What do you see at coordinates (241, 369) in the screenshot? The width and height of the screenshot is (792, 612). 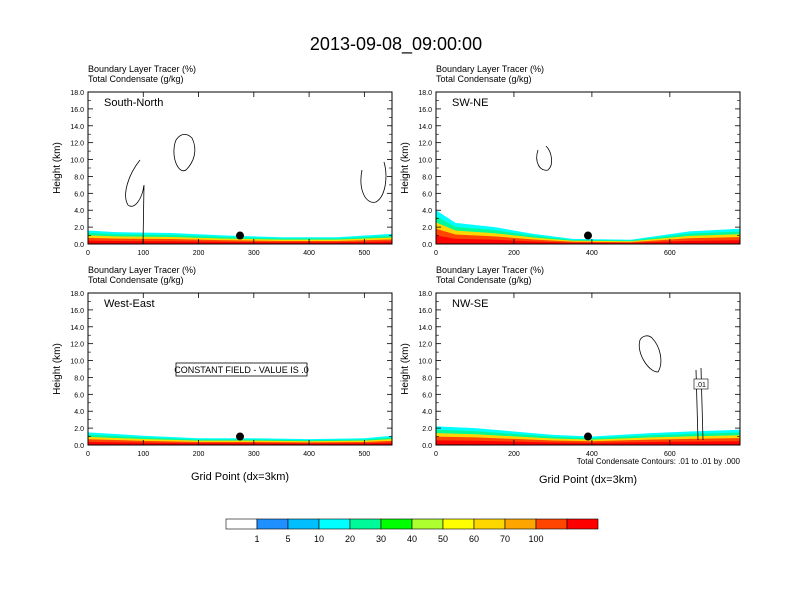 I see `constant-field-box` at bounding box center [241, 369].